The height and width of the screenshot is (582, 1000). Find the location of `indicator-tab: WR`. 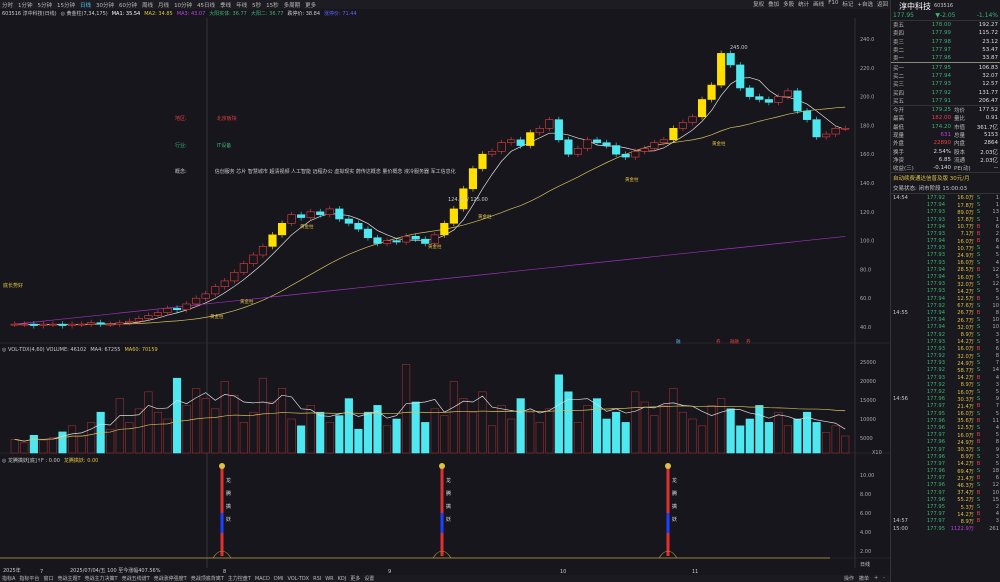

indicator-tab: WR is located at coordinates (329, 578).